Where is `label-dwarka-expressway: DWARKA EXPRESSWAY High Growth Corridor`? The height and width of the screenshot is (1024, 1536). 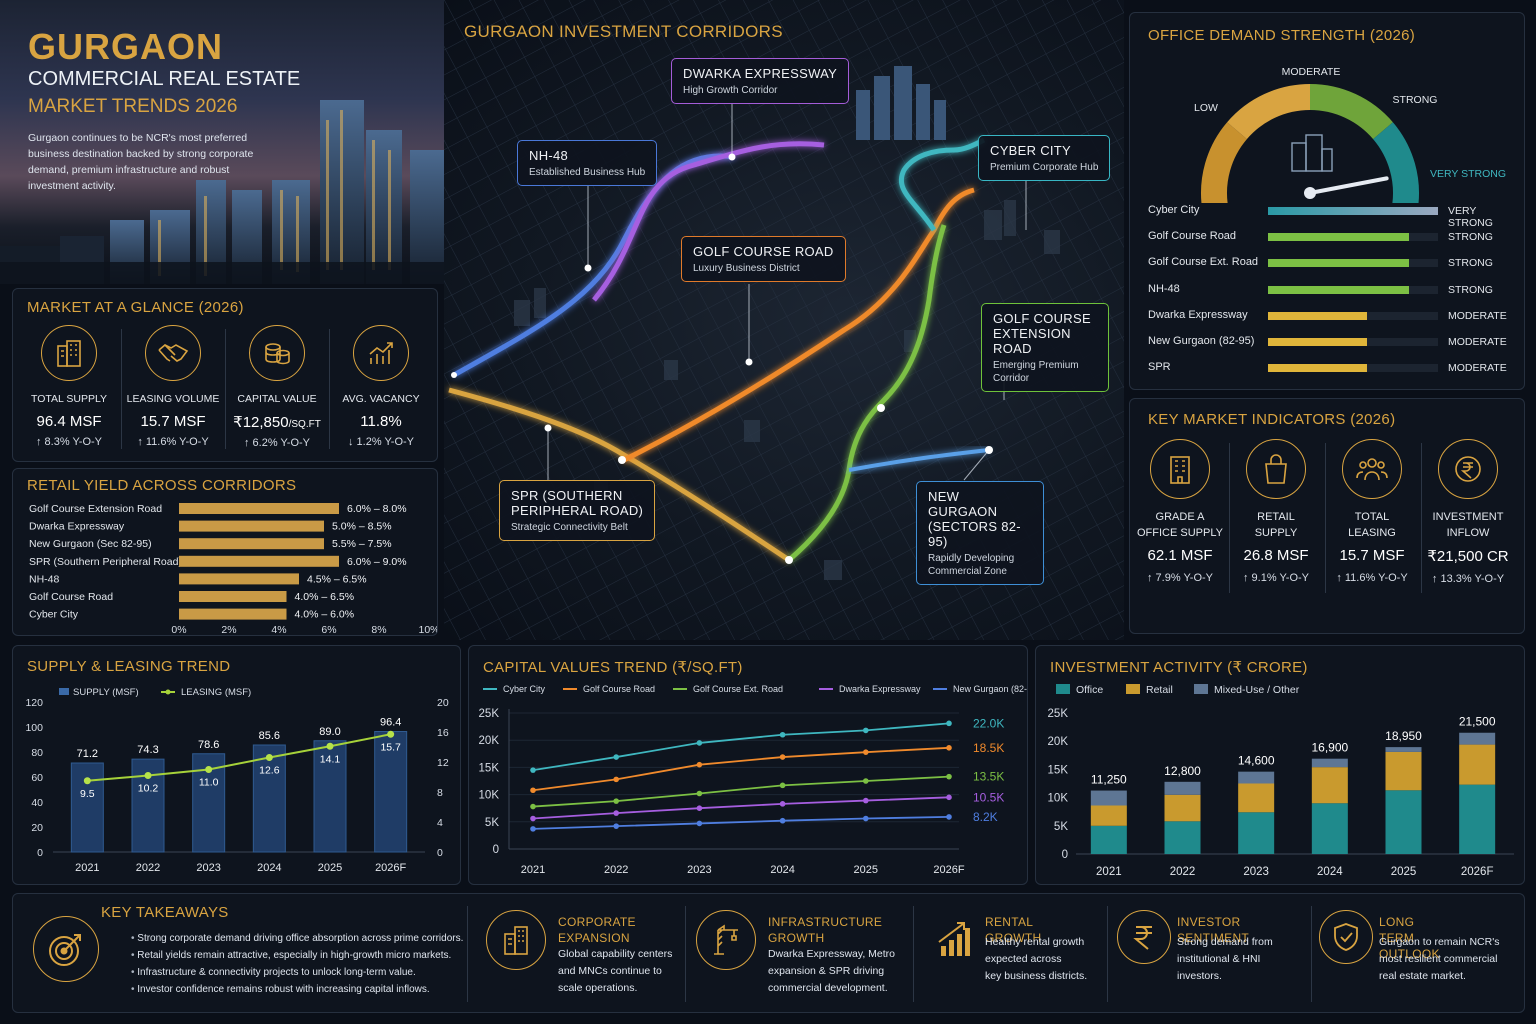 label-dwarka-expressway: DWARKA EXPRESSWAY High Growth Corridor is located at coordinates (760, 81).